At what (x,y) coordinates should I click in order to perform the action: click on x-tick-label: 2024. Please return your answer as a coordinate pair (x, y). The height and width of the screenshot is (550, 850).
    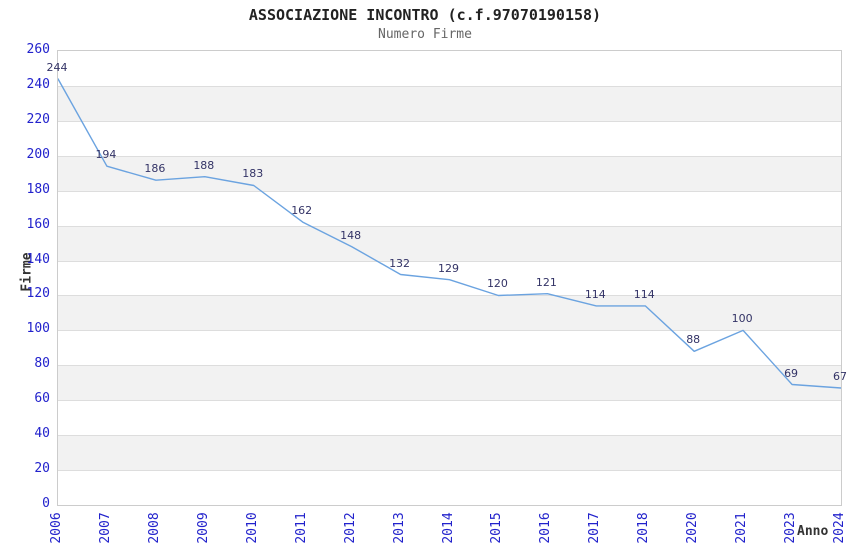
    Looking at the image, I should click on (839, 528).